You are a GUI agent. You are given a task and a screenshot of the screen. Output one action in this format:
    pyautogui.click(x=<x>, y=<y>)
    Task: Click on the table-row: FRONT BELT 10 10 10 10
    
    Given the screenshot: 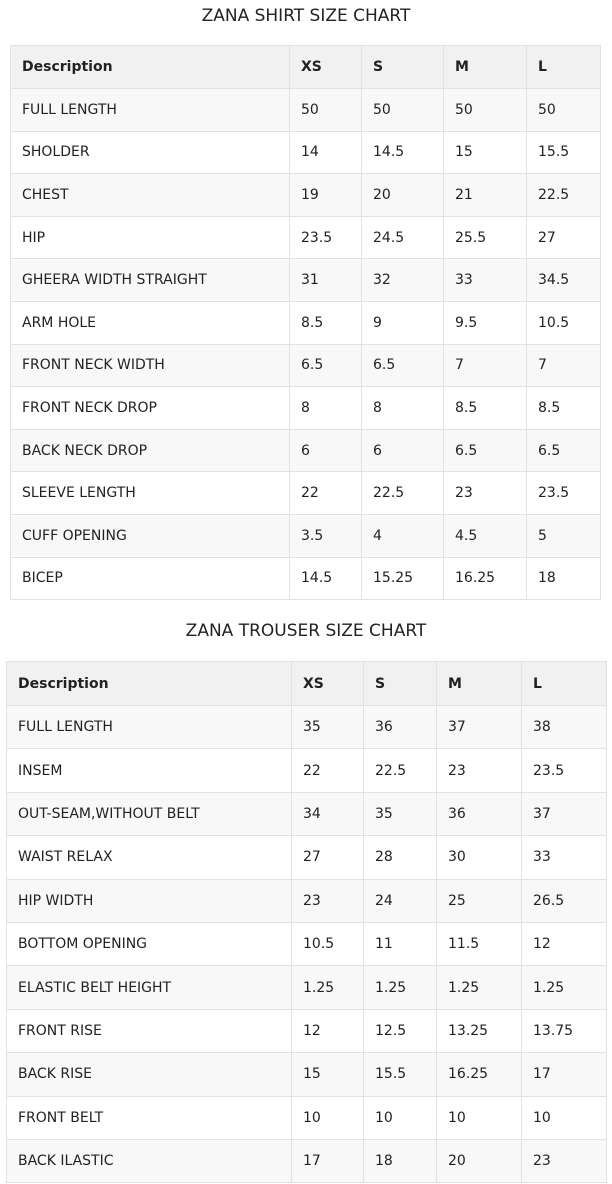 What is the action you would take?
    pyautogui.click(x=306, y=1117)
    